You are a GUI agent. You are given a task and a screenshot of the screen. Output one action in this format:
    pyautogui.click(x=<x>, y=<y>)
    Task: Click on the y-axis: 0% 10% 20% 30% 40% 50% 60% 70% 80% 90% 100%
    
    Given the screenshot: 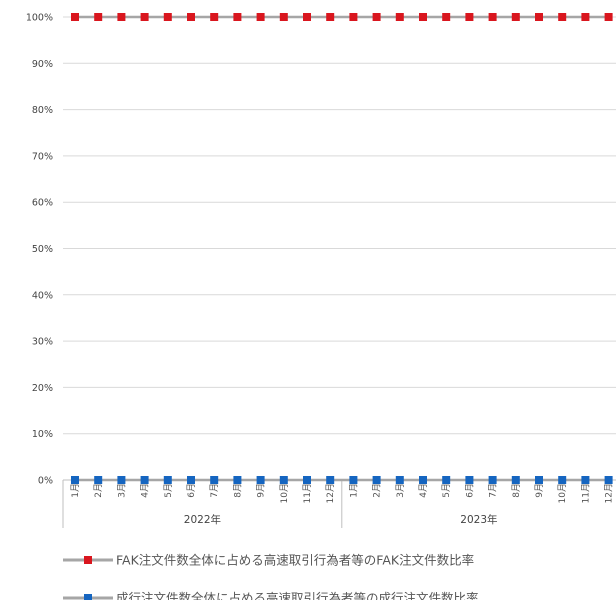 What is the action you would take?
    pyautogui.click(x=39, y=250)
    